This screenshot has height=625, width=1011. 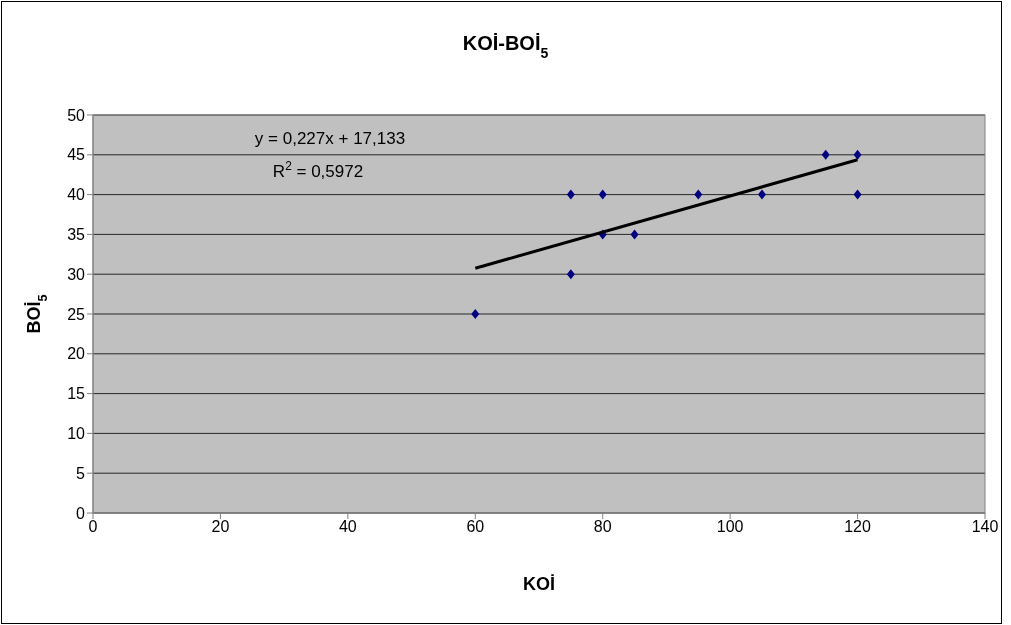 I want to click on y-tick-label: 45, so click(x=76, y=155).